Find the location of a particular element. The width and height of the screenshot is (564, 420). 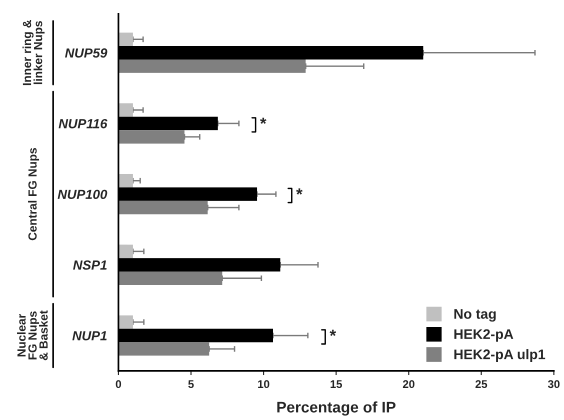

x-tick-label: 25 is located at coordinates (481, 384).